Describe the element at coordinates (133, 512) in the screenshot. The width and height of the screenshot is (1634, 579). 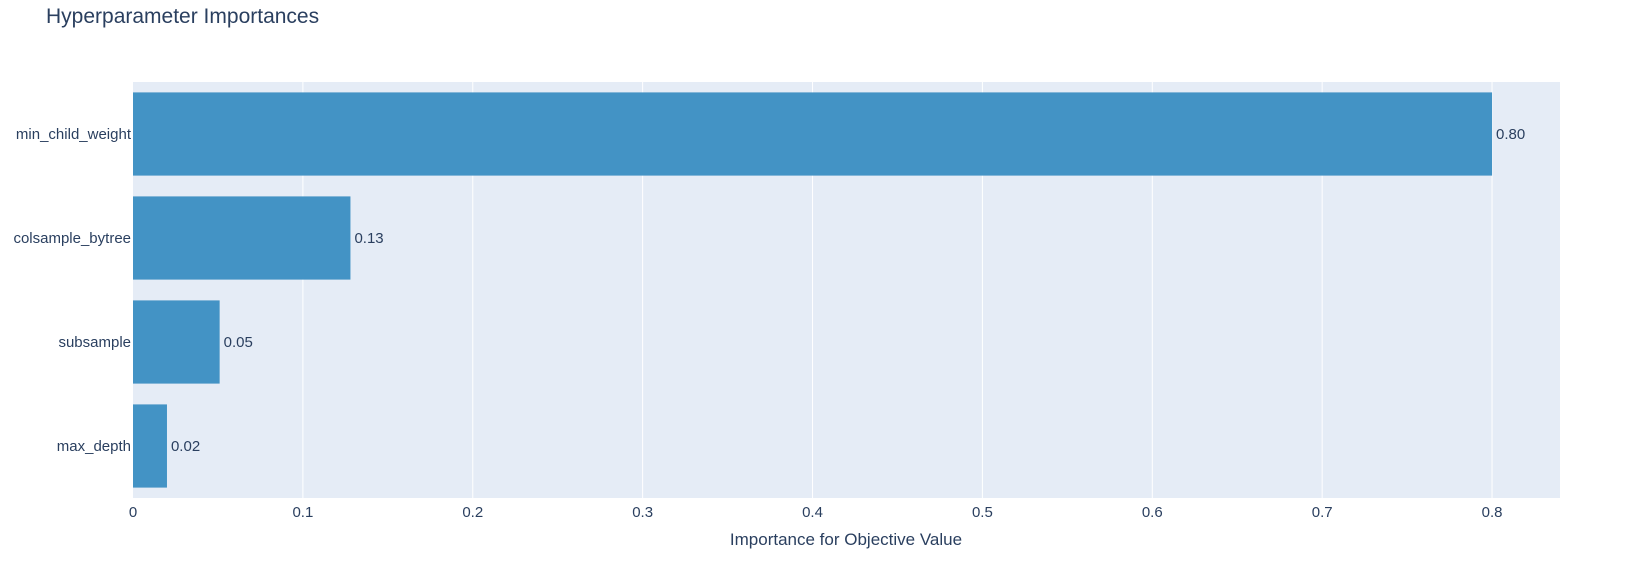
I see `x-tick-label: 0` at that location.